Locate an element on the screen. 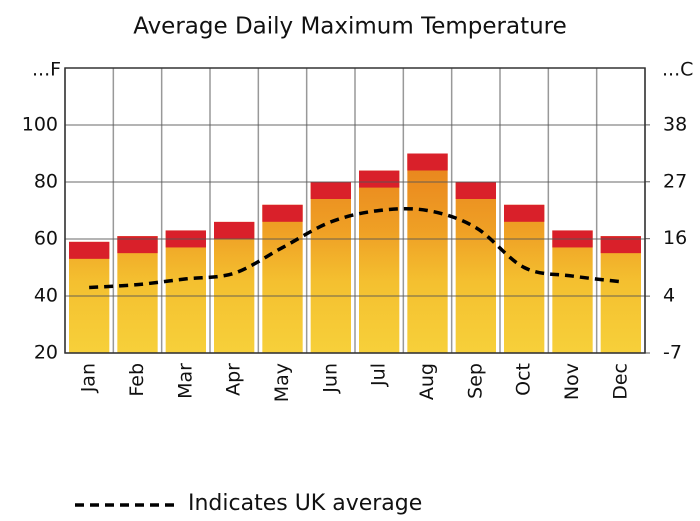  x-tick-label: Nov is located at coordinates (572, 381).